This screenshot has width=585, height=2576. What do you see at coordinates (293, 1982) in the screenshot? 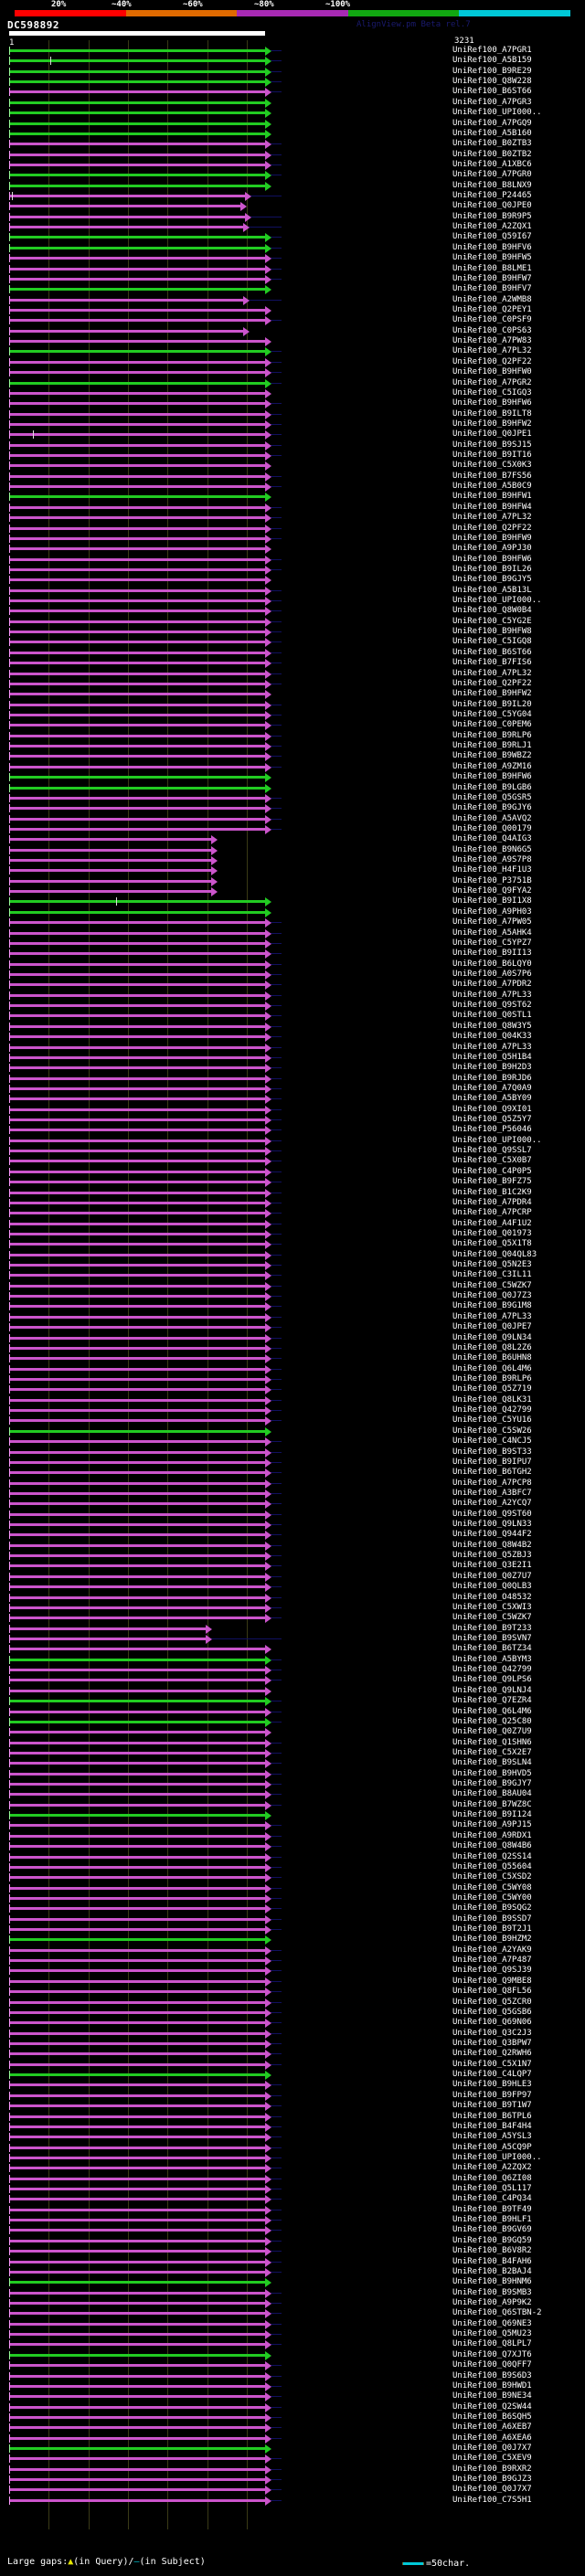
I see `hit-row: UniRef100_Q9MBE8` at bounding box center [293, 1982].